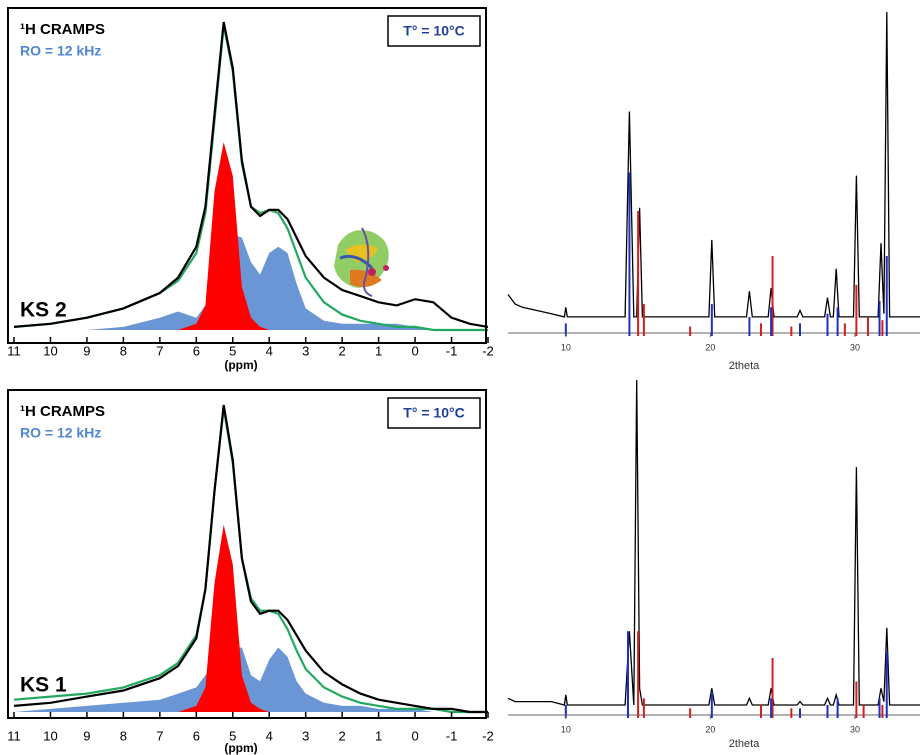 The image size is (922, 755). What do you see at coordinates (43, 685) in the screenshot?
I see `sample-label: KS 1` at bounding box center [43, 685].